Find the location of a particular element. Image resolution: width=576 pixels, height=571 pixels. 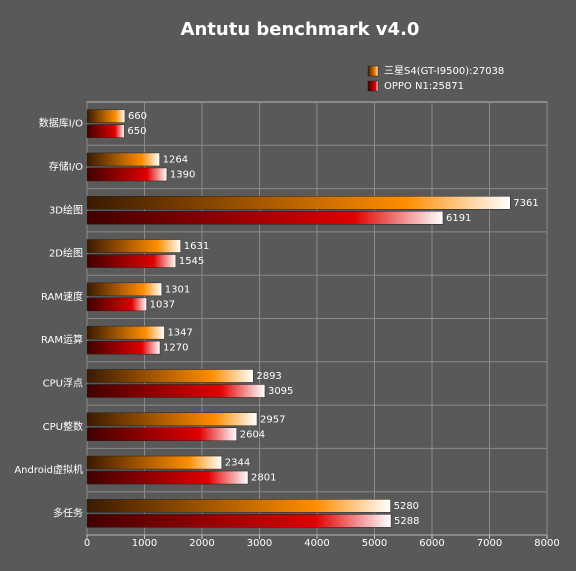

chart-title: Antutu benchmark v4.0 is located at coordinates (300, 29).